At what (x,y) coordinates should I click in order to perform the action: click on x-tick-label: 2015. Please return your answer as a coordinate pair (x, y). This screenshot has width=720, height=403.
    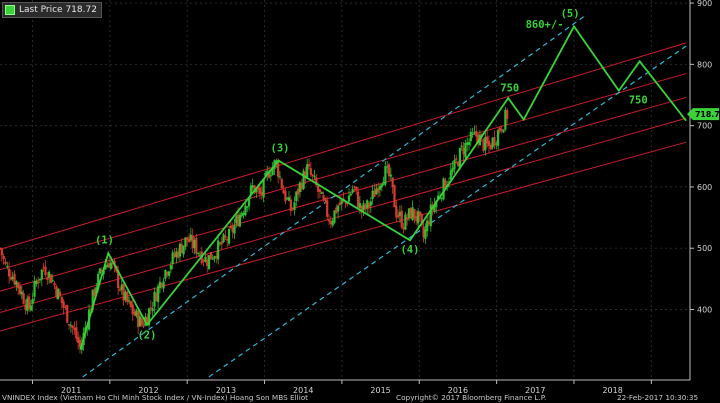
    Looking at the image, I should click on (380, 390).